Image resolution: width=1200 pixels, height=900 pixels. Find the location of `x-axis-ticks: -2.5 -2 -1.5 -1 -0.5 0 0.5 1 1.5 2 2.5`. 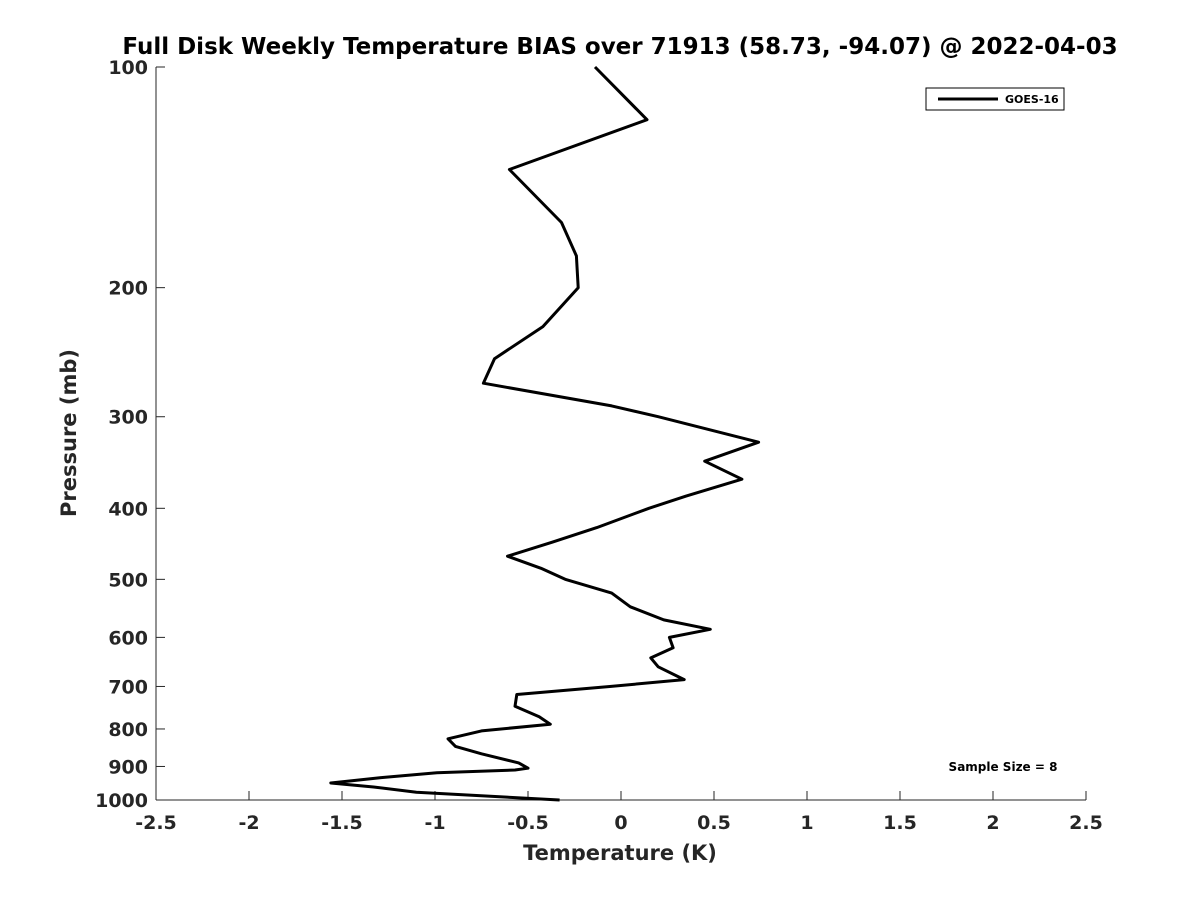

x-axis-ticks: -2.5 -2 -1.5 -1 -0.5 0 0.5 1 1.5 2 2.5 is located at coordinates (619, 812).